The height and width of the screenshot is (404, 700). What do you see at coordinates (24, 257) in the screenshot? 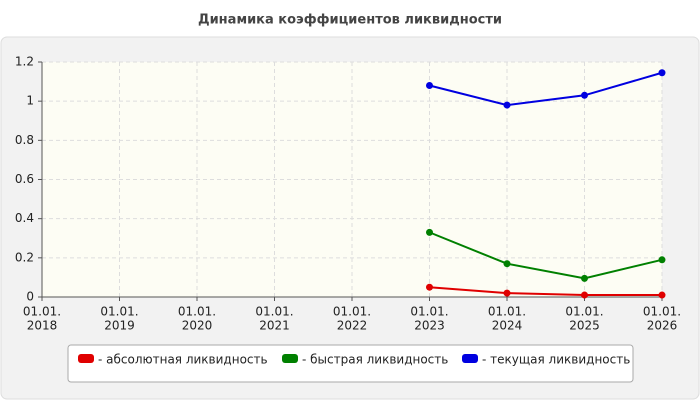
I see `y-tick-label: 0.2` at bounding box center [24, 257].